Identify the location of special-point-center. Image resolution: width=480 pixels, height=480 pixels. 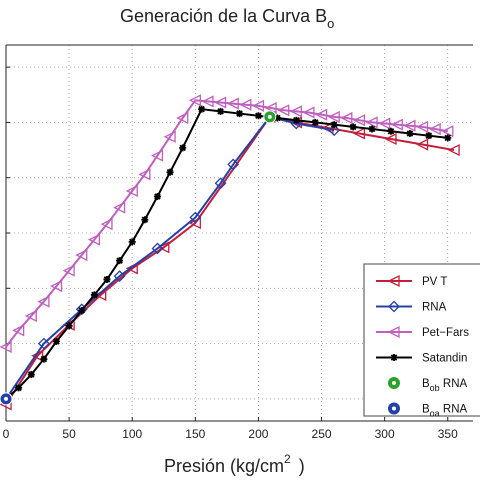
(6, 398).